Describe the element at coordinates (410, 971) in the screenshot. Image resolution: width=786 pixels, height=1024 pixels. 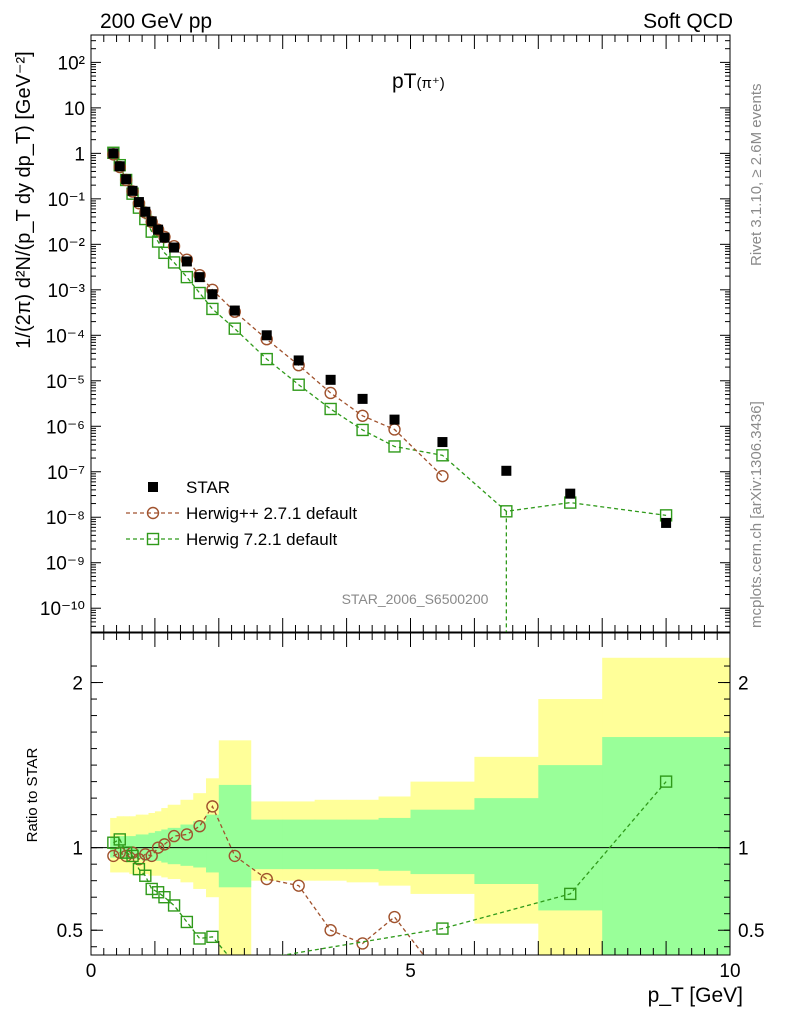
I see `x-tick-label: 5` at that location.